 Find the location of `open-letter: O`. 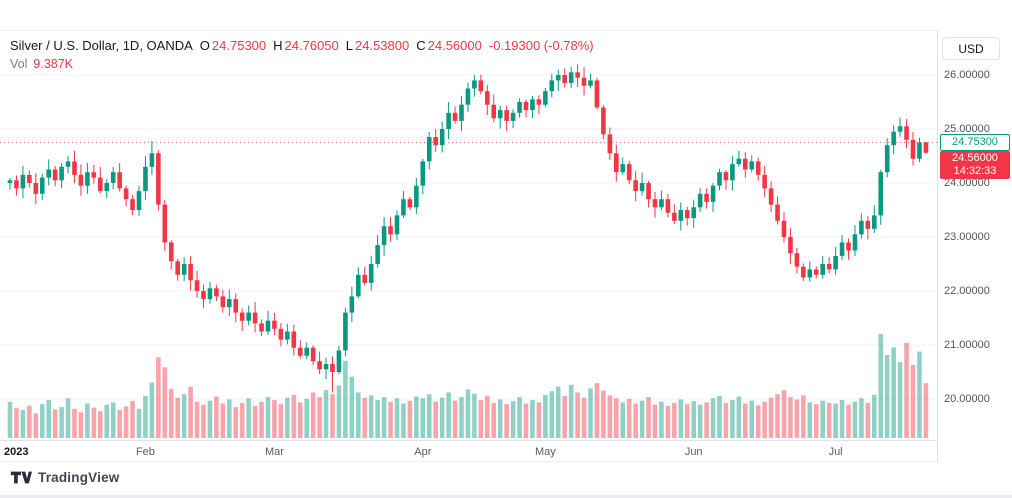

open-letter: O is located at coordinates (204, 45).